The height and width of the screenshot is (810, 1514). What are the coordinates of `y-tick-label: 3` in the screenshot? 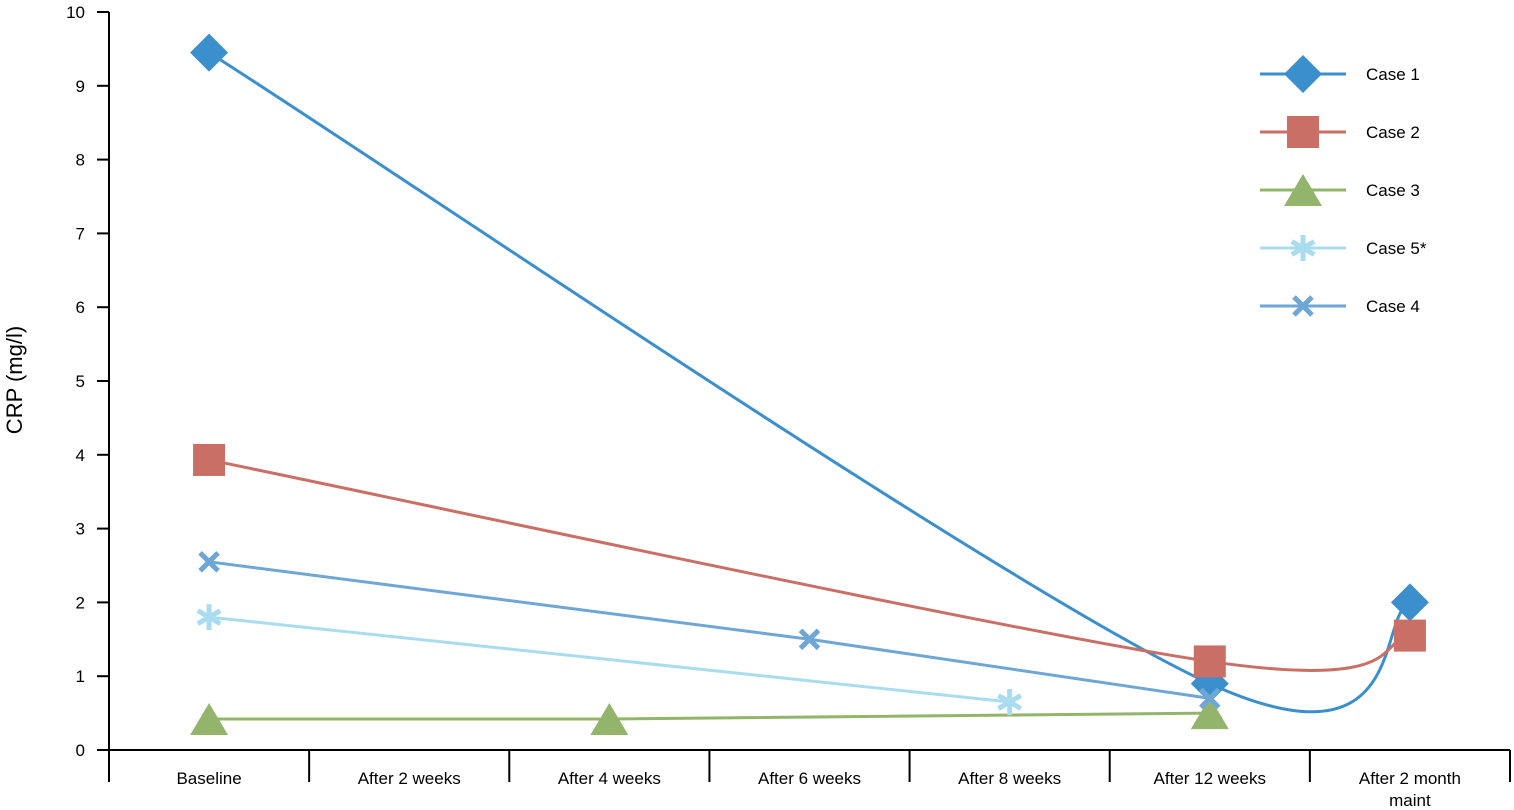 It's located at (80, 529).